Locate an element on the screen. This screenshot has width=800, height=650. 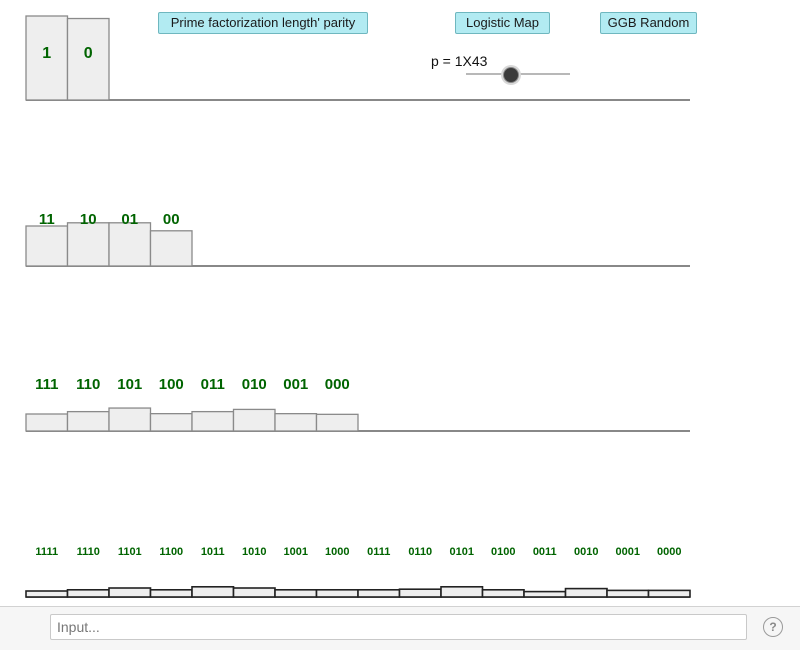
input-bar: ? is located at coordinates (400, 628).